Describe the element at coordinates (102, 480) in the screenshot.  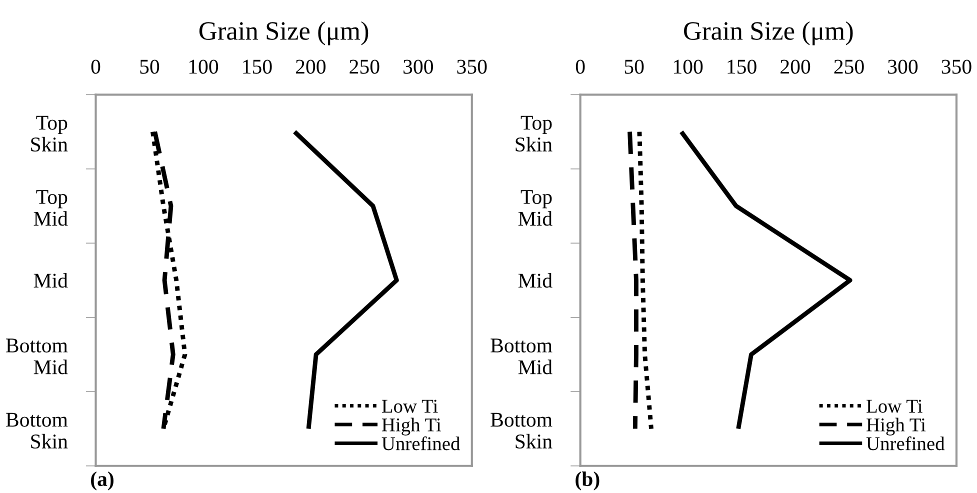
I see `text: (a)` at that location.